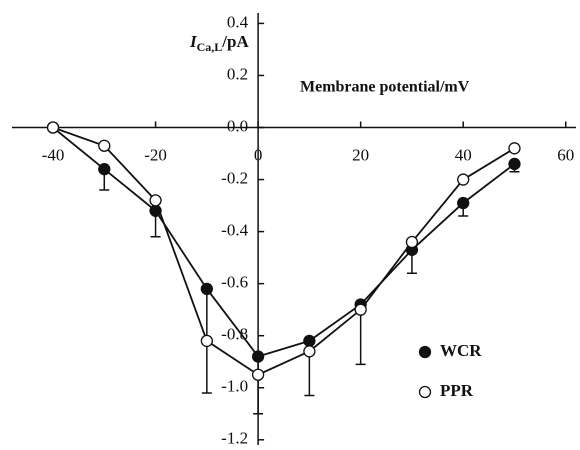 The image size is (580, 450). Describe the element at coordinates (237, 125) in the screenshot. I see `y-tick-label: 0.0` at that location.